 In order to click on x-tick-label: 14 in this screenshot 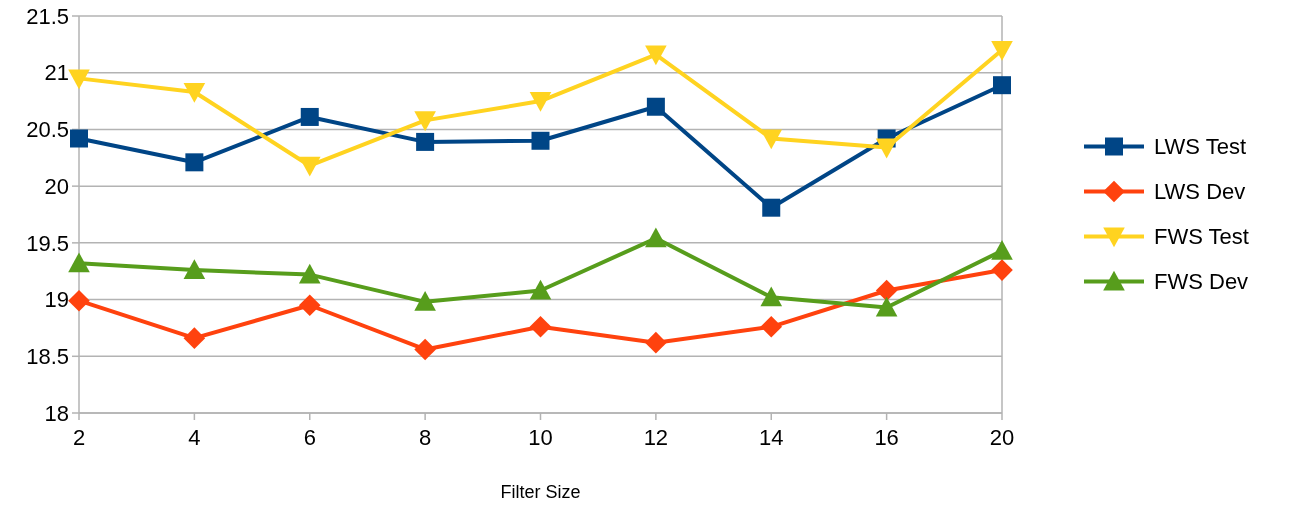, I will do `click(771, 437)`.